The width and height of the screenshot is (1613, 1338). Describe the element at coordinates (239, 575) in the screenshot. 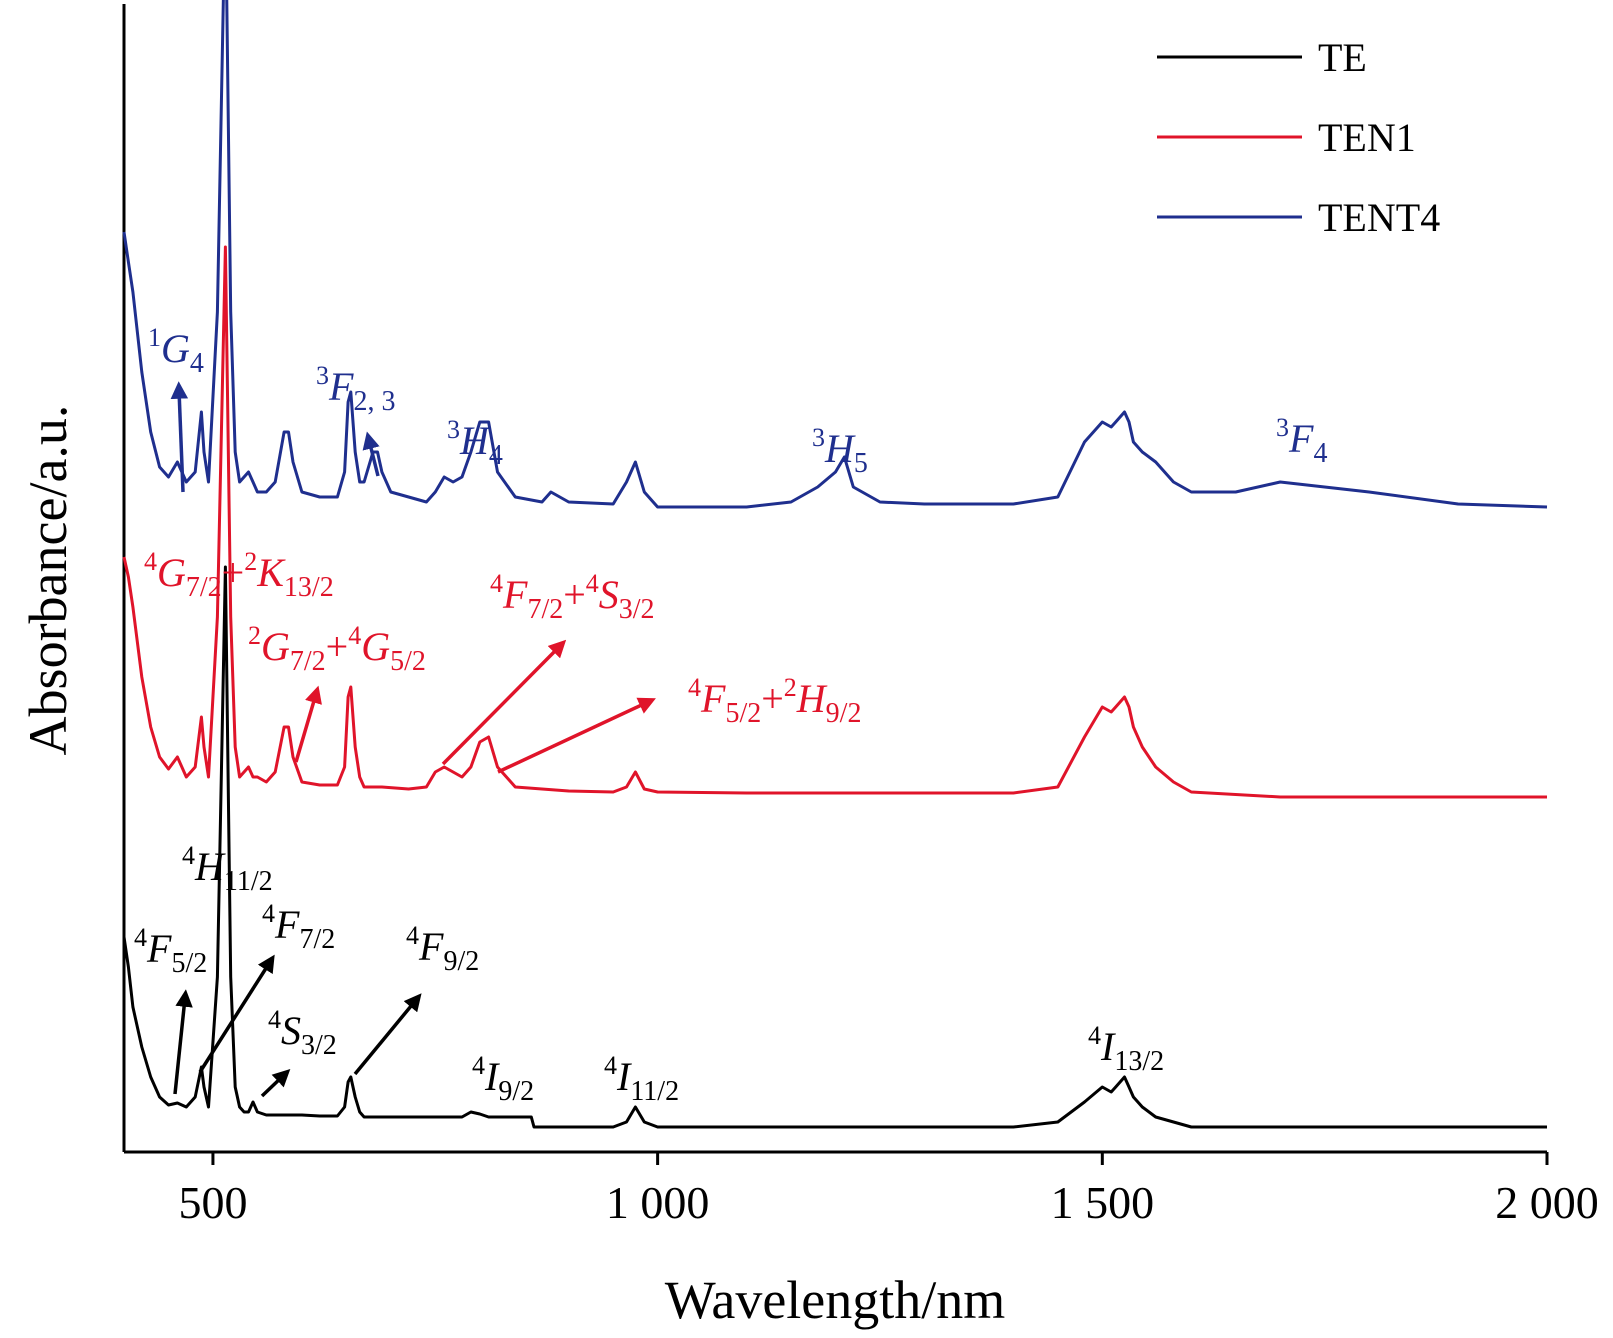

I see `annotation-4g72-2k132: 4G7/2+2K13/2` at that location.